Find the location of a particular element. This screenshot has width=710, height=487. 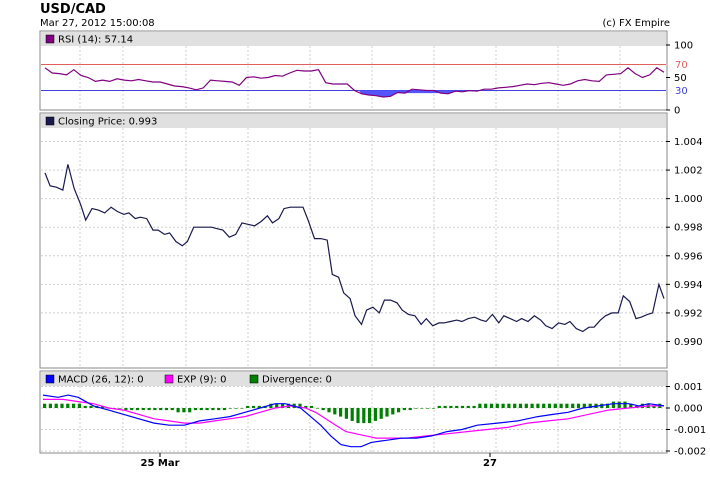

price-y-tick-label: 0.998 is located at coordinates (688, 228).